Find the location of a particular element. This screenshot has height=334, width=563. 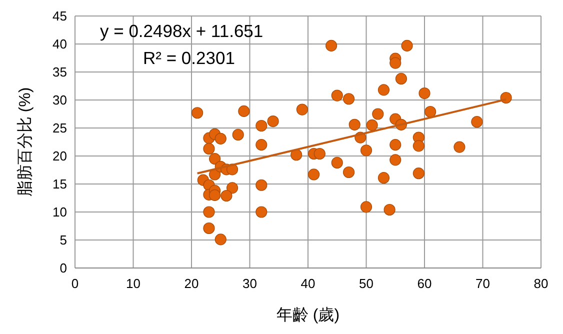

y-tick-label: 15 is located at coordinates (59, 184).